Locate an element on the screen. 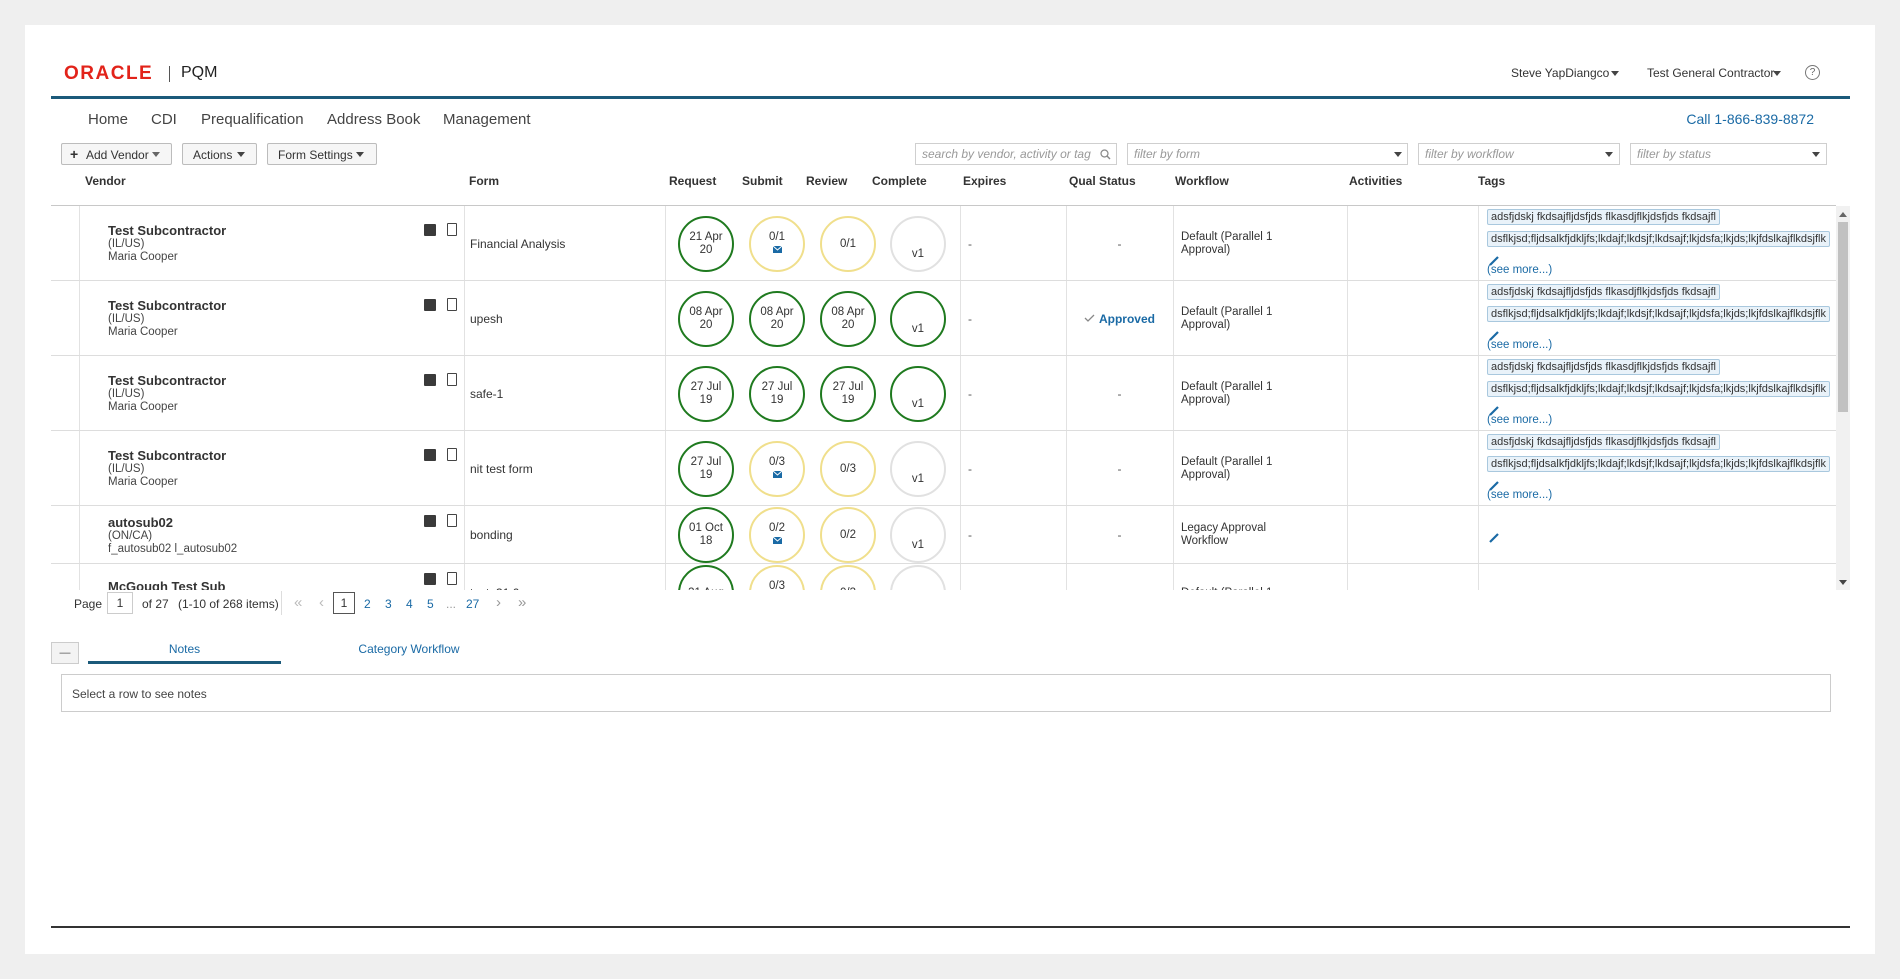 This screenshot has height=979, width=1900. column-header: Form is located at coordinates (484, 181).